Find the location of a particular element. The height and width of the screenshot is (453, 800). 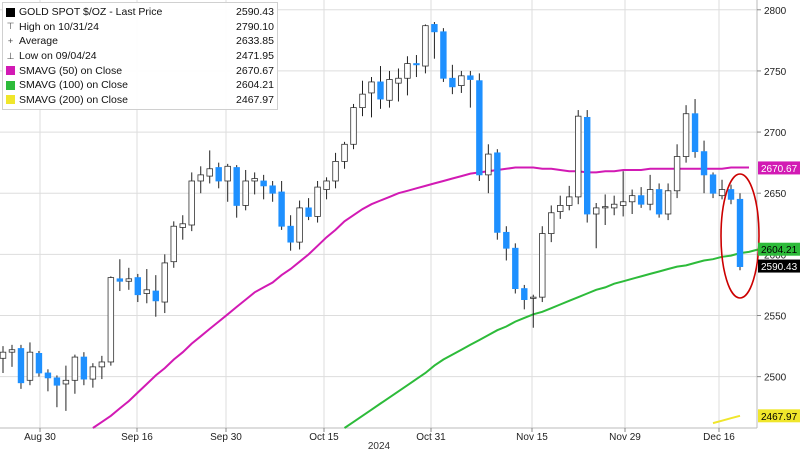

year-label: 2024 is located at coordinates (379, 446).